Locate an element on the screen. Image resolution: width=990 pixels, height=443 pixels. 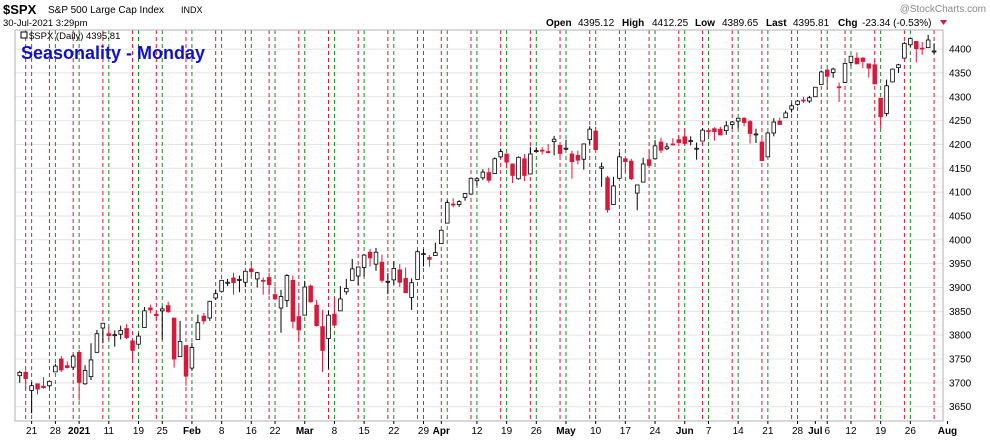
exchange-label: INDX is located at coordinates (192, 10).